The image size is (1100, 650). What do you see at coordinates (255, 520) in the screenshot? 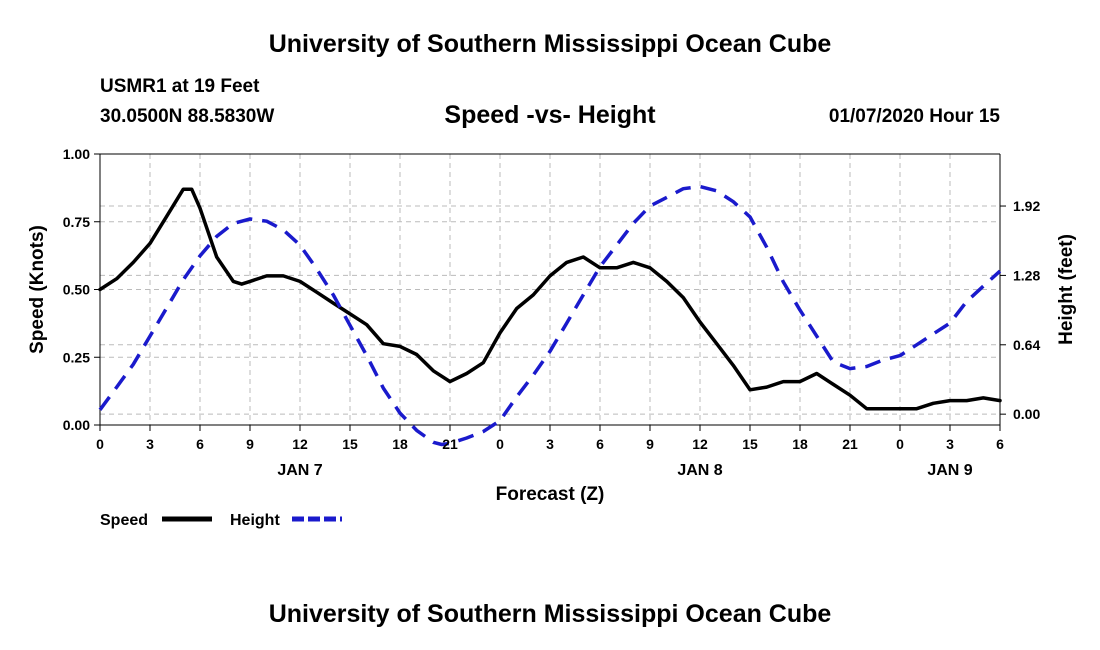
I see `legend-label: Height` at bounding box center [255, 520].